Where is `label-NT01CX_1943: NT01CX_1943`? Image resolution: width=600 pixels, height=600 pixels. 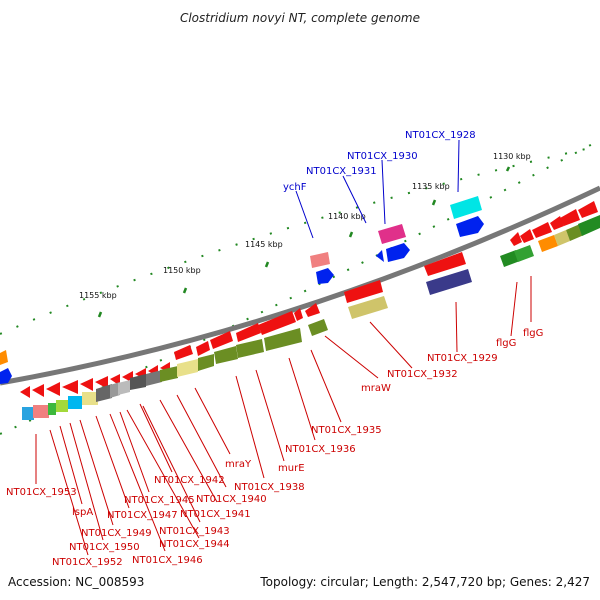 label-NT01CX_1943: NT01CX_1943 is located at coordinates (194, 531).